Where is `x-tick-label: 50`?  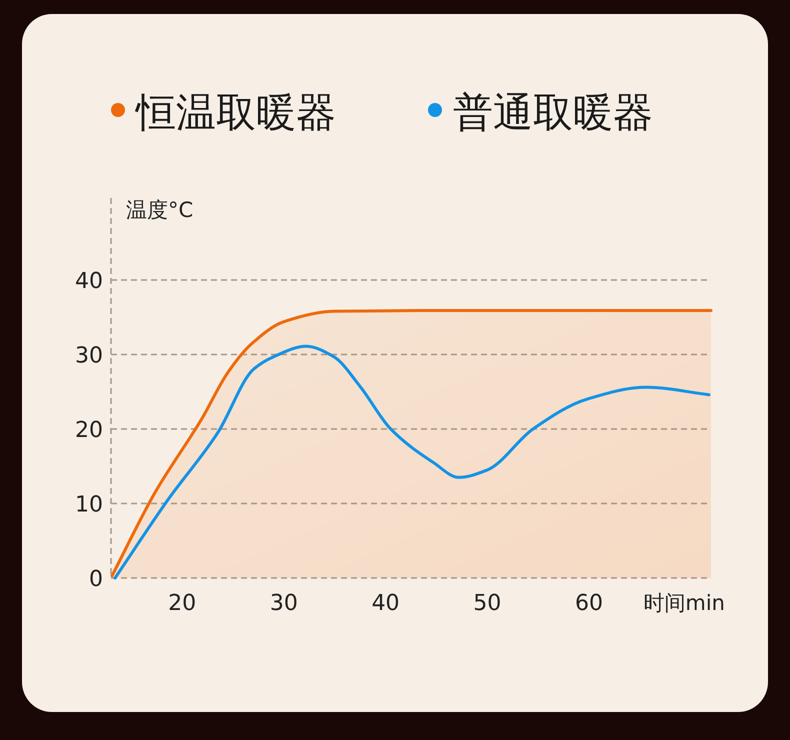
x-tick-label: 50 is located at coordinates (487, 603).